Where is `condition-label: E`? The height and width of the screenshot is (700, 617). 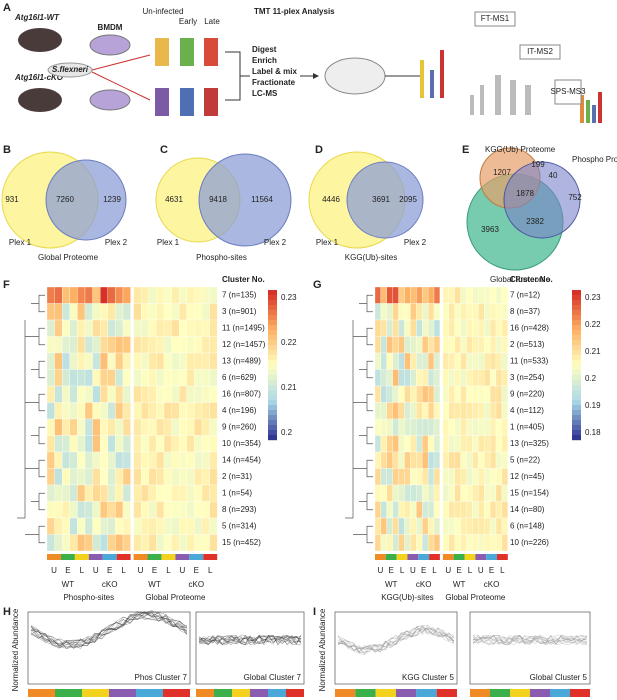 condition-label: E is located at coordinates (154, 570).